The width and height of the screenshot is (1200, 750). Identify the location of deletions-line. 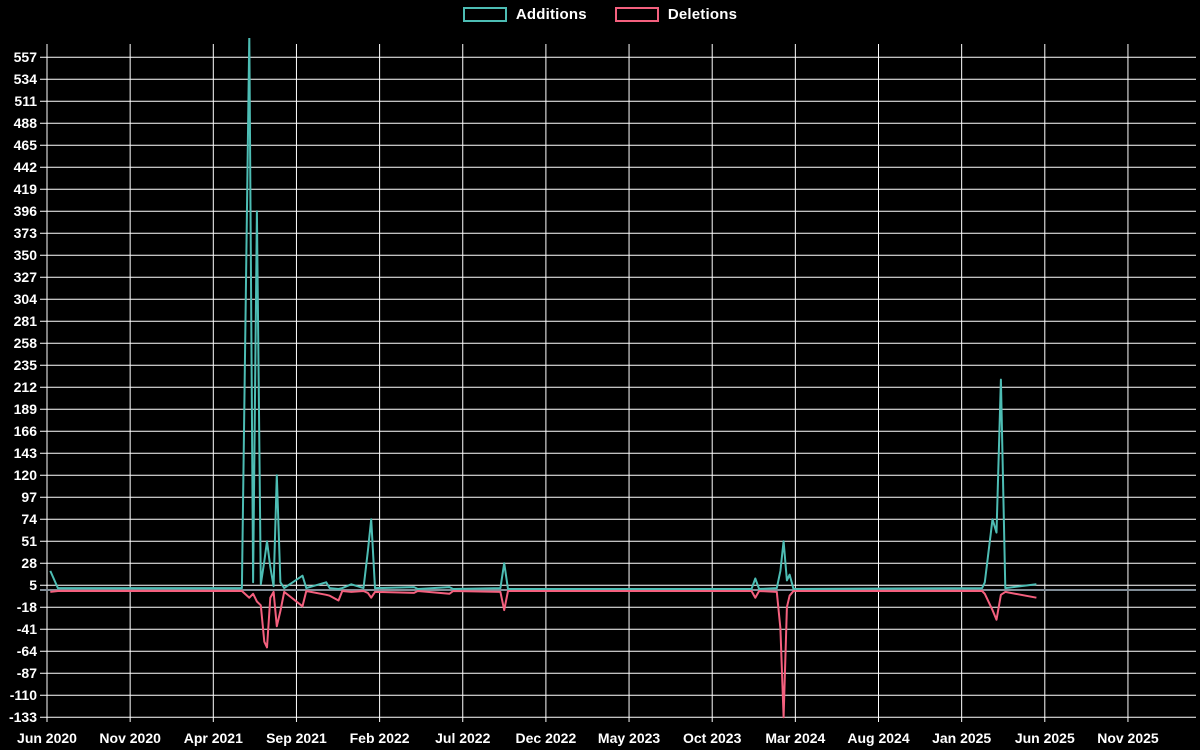
(543, 654).